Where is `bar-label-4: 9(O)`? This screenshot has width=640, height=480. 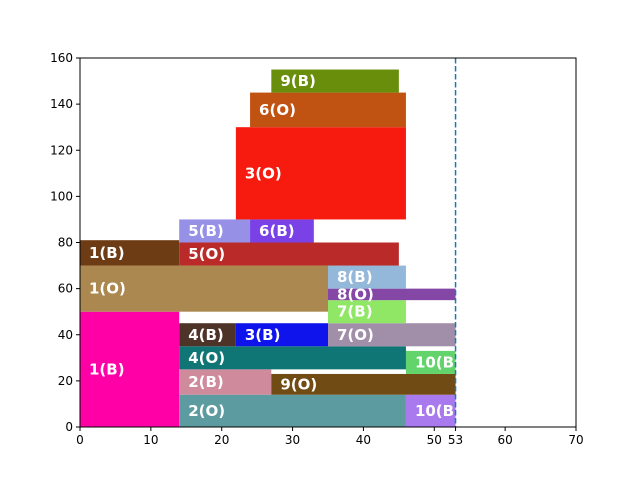
bar-label-4: 9(O) is located at coordinates (298, 384).